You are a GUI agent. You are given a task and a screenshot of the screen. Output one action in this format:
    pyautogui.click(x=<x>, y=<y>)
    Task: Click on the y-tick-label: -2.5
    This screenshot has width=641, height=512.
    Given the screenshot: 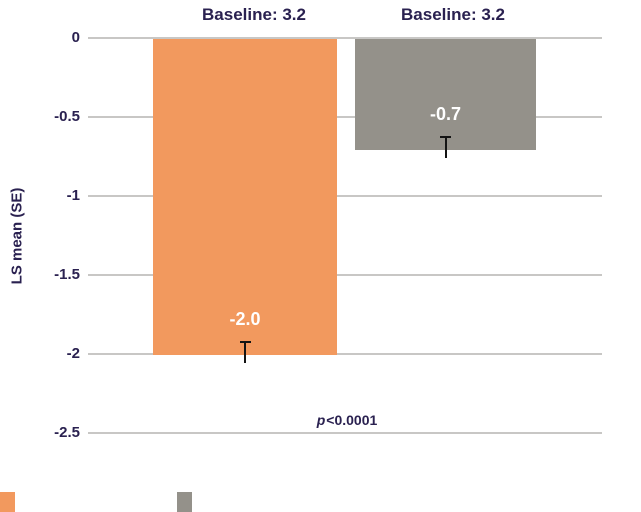 What is the action you would take?
    pyautogui.click(x=67, y=432)
    